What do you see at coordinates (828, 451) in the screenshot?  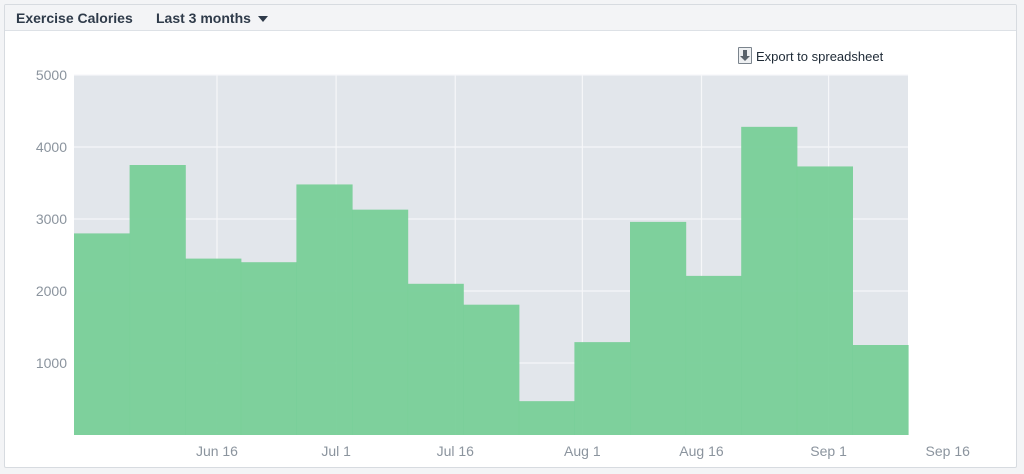 I see `x-tick-label-5: Sep 1` at bounding box center [828, 451].